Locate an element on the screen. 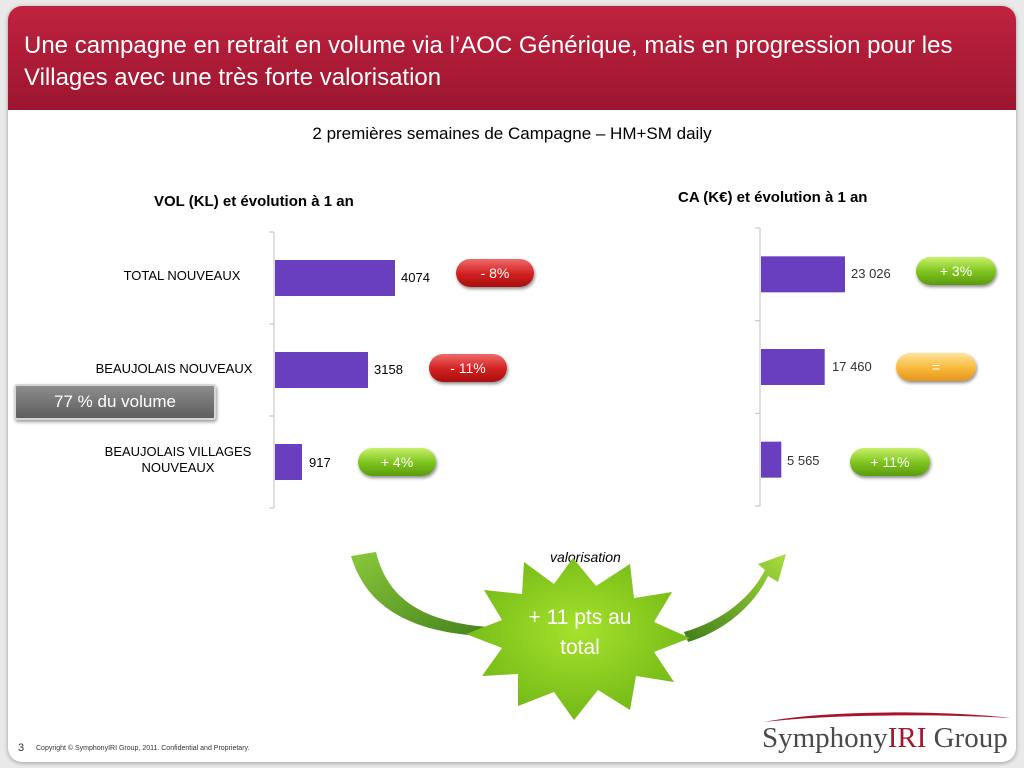 The width and height of the screenshot is (1024, 768). valorisation-graphic: + 11 pts au total is located at coordinates (568, 636).